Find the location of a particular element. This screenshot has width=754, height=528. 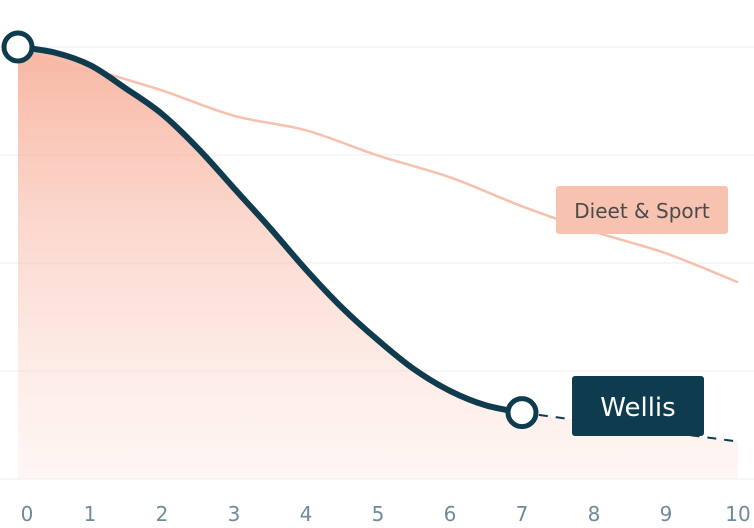

x-tick-label-7: 7 is located at coordinates (522, 514).